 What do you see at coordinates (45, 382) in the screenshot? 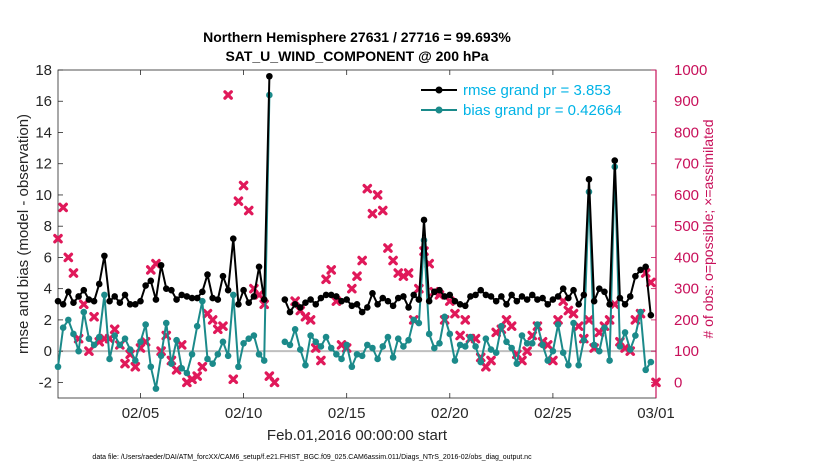
I see `left-tick-label: -2` at bounding box center [45, 382].